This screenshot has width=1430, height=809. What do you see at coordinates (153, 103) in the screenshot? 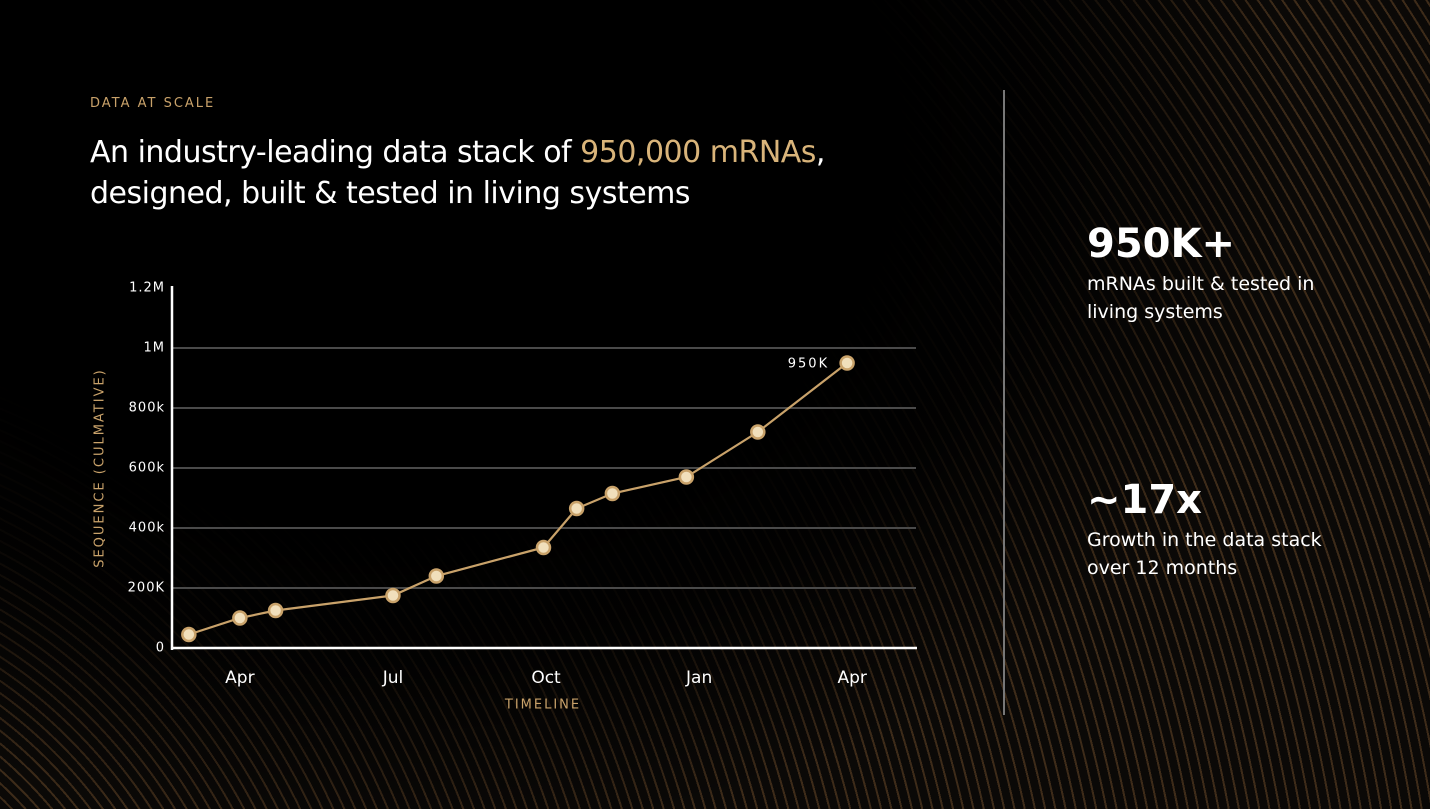
I see `eyebrow: DATA AT SCALE` at bounding box center [153, 103].